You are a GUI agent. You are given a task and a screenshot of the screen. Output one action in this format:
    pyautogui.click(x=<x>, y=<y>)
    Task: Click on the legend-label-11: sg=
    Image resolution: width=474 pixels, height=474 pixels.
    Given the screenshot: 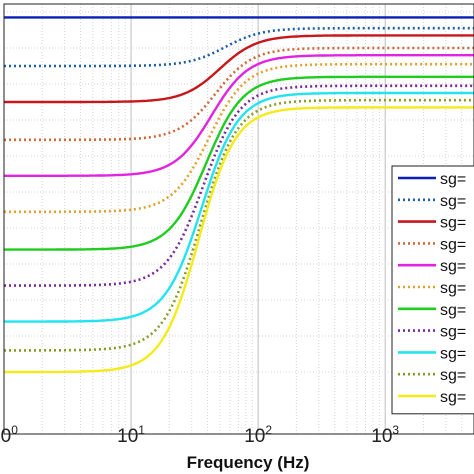 What is the action you would take?
    pyautogui.click(x=453, y=397)
    